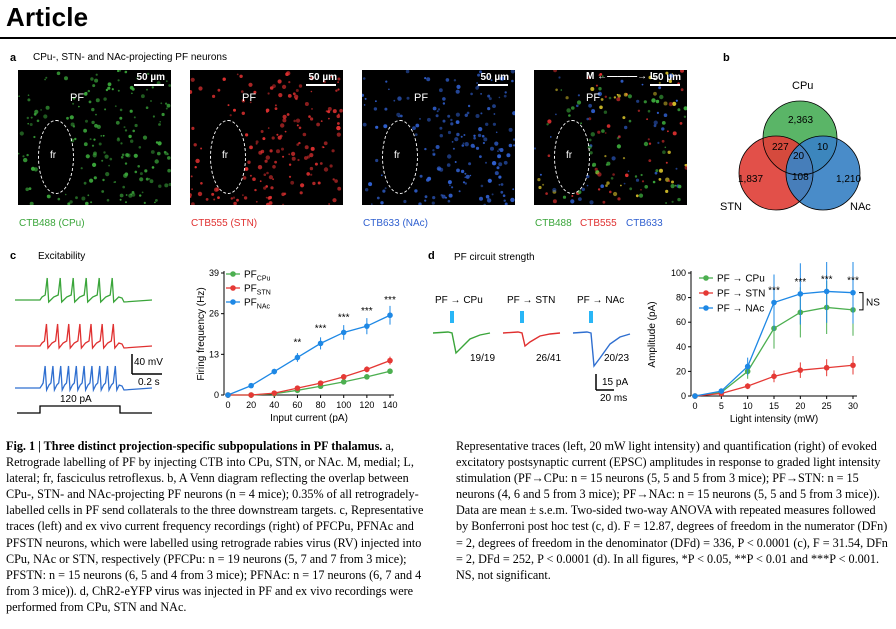  Describe the element at coordinates (776, 173) in the screenshot. I see `venn-outline-stn` at that location.